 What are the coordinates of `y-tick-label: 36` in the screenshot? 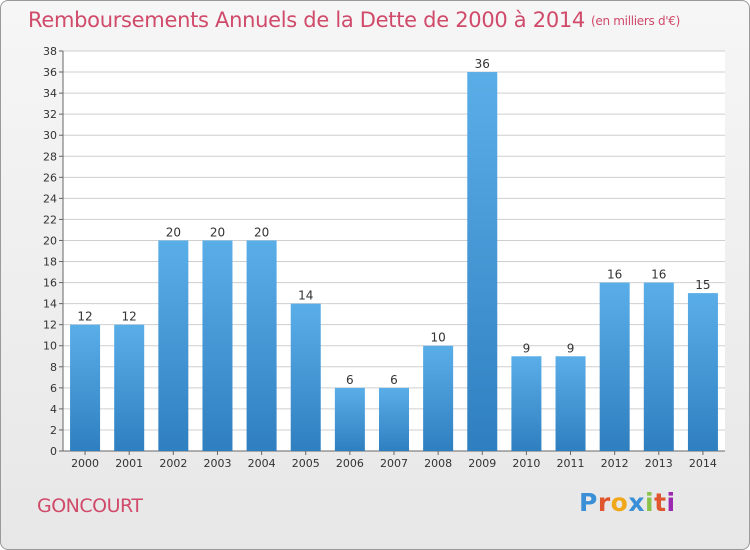 It's located at (50, 72).